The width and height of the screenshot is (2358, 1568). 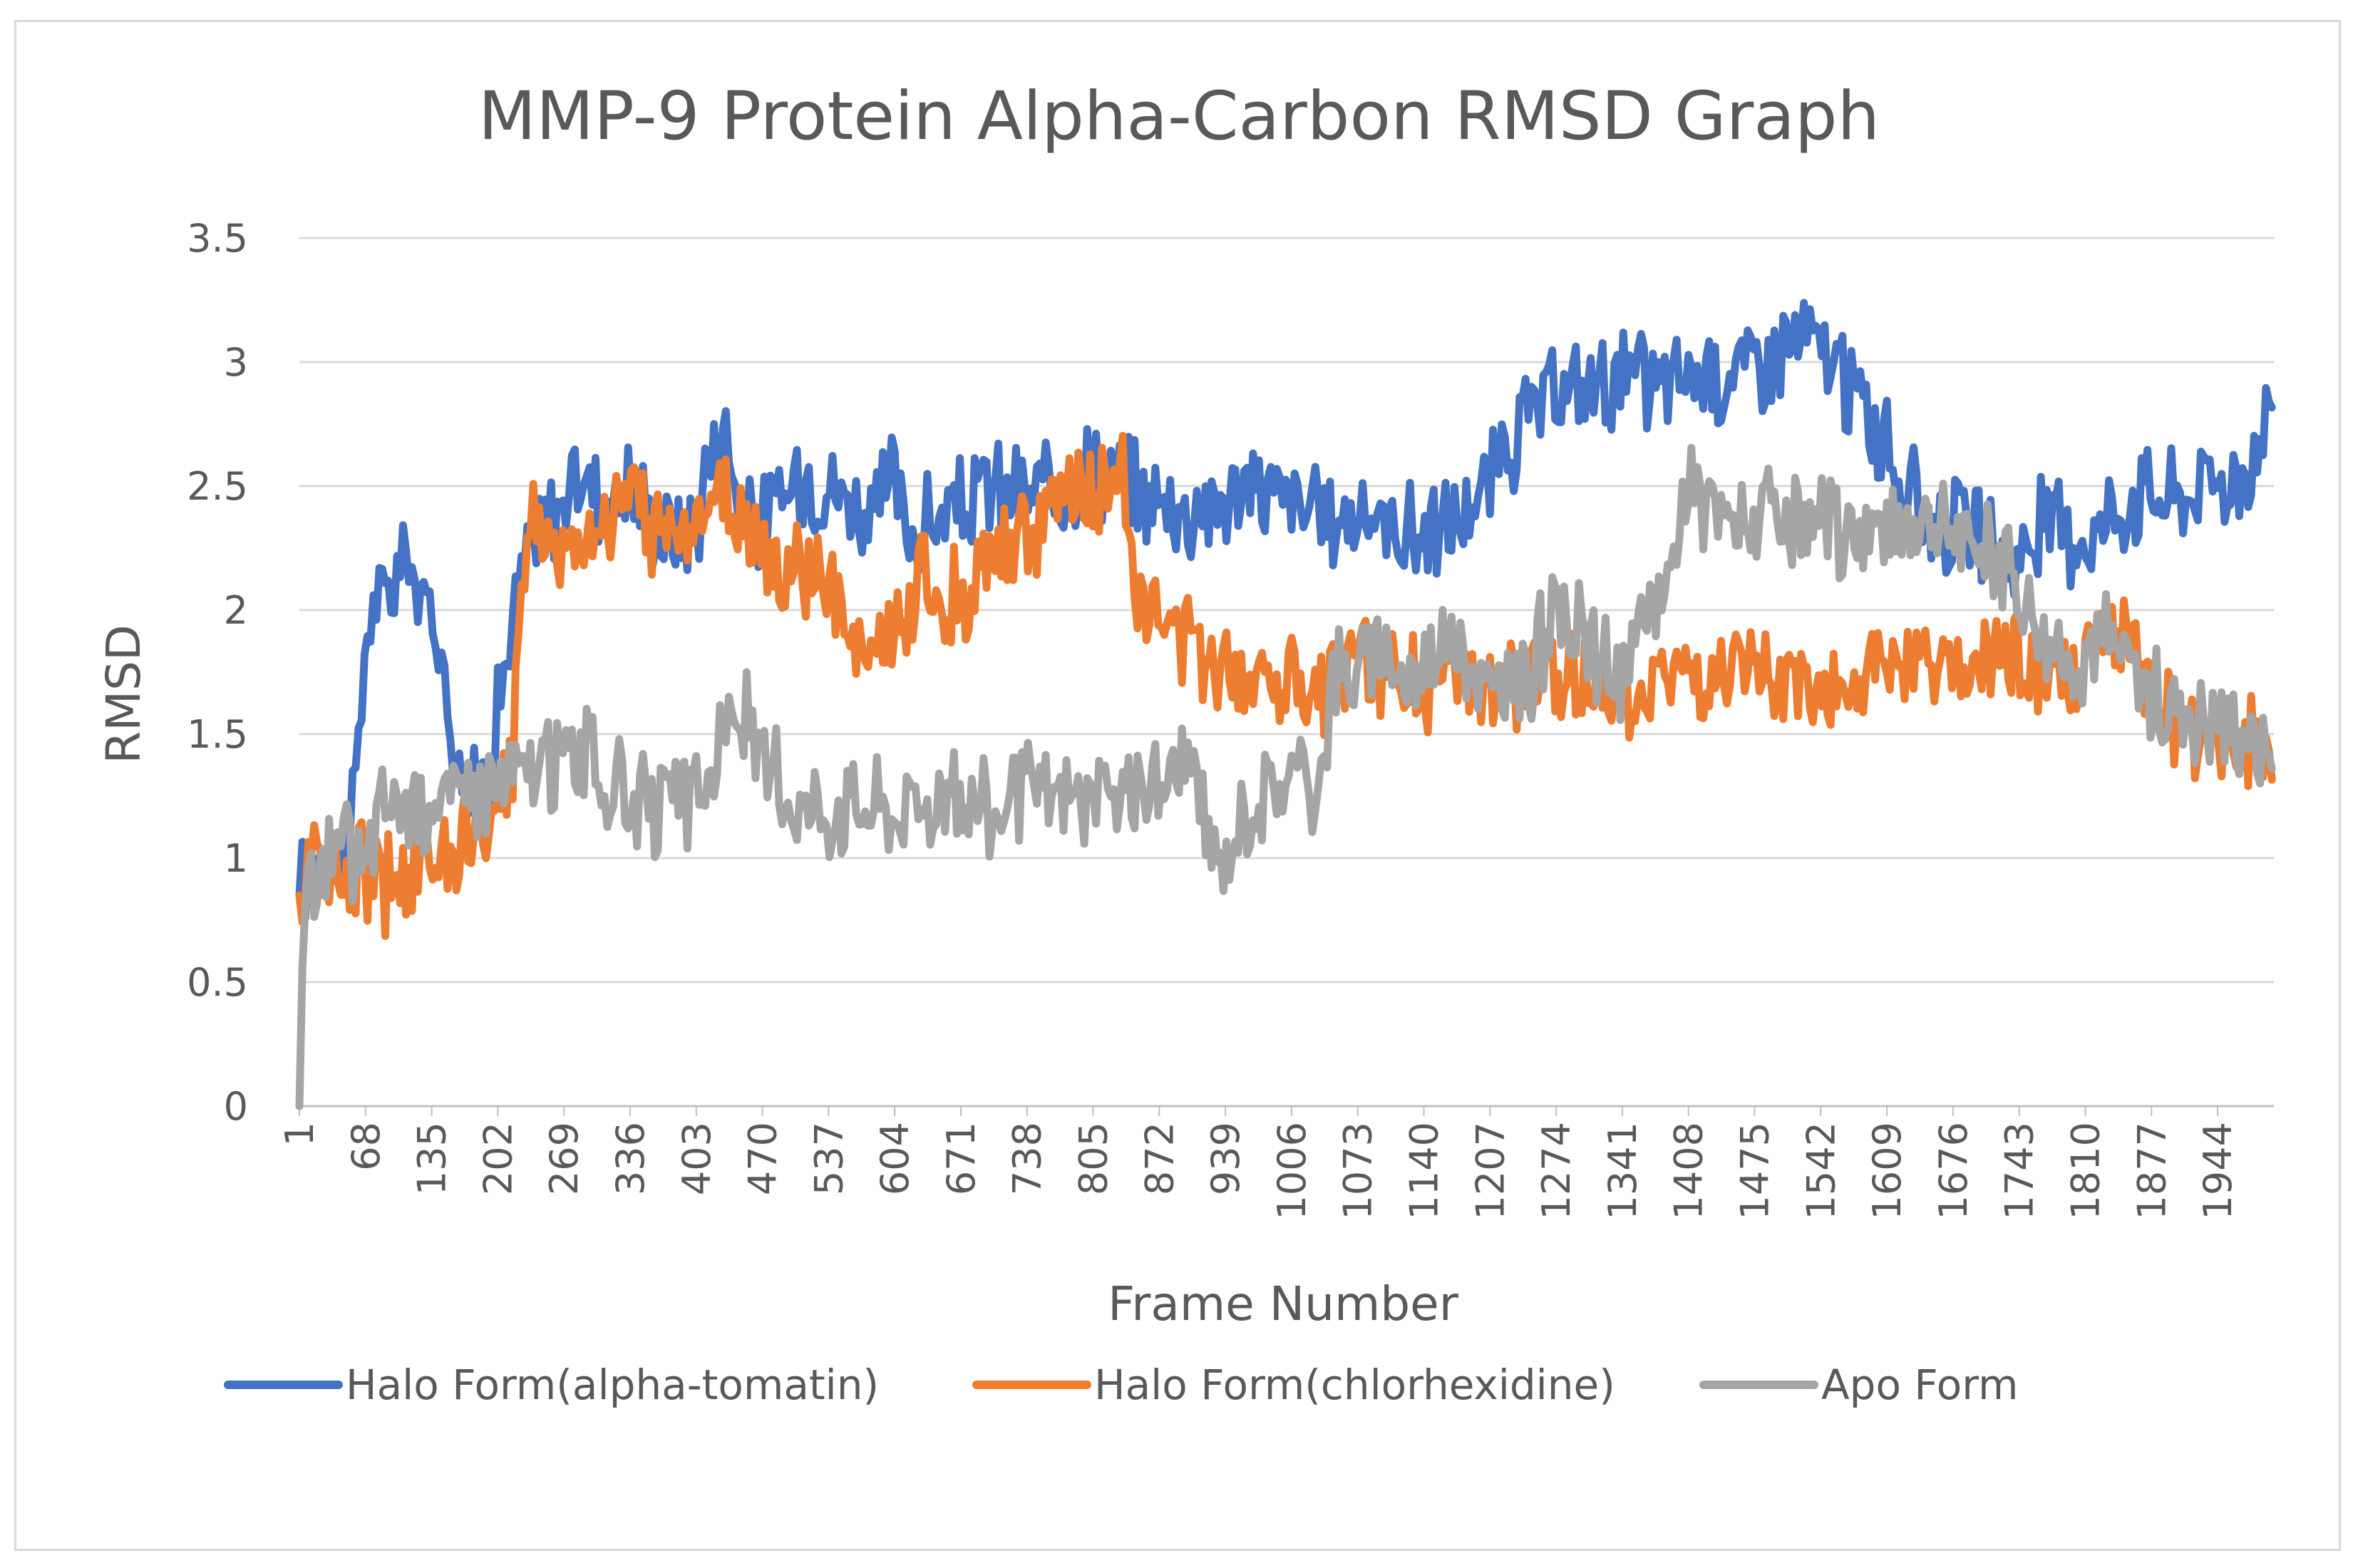 What do you see at coordinates (217, 673) in the screenshot?
I see `y-axis-ticks: 0 0.5 1 1.5 2 2.5 3 3.5` at bounding box center [217, 673].